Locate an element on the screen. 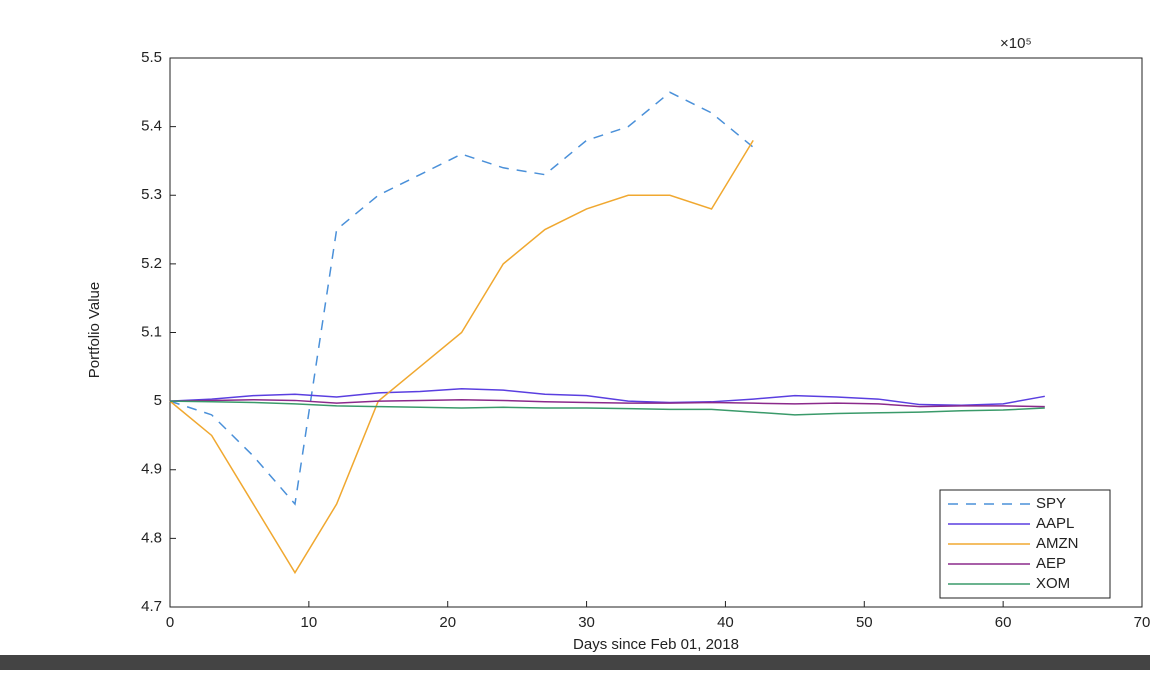 The image size is (1176, 675). x-tick-label: 30 is located at coordinates (586, 622).